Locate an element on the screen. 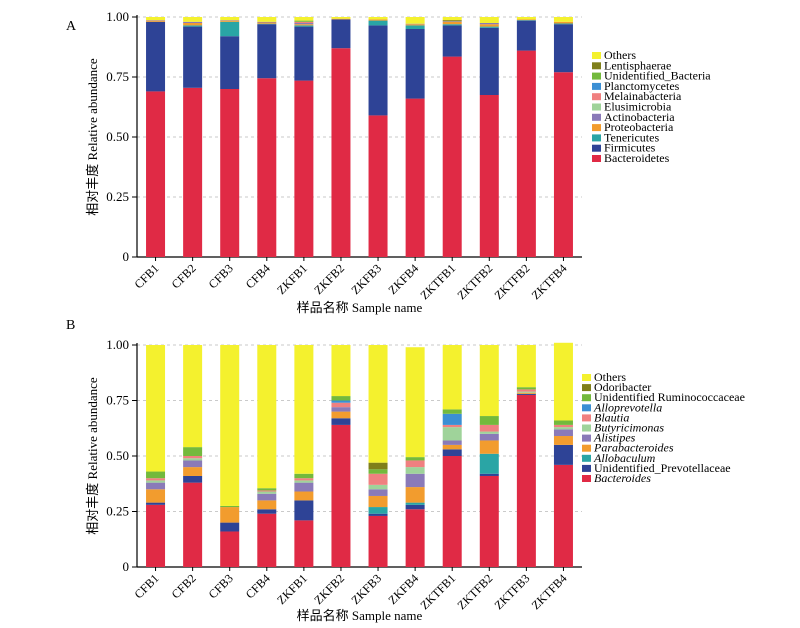 The image size is (800, 628). x-axis-title: 样品名称 Sample name is located at coordinates (360, 615).